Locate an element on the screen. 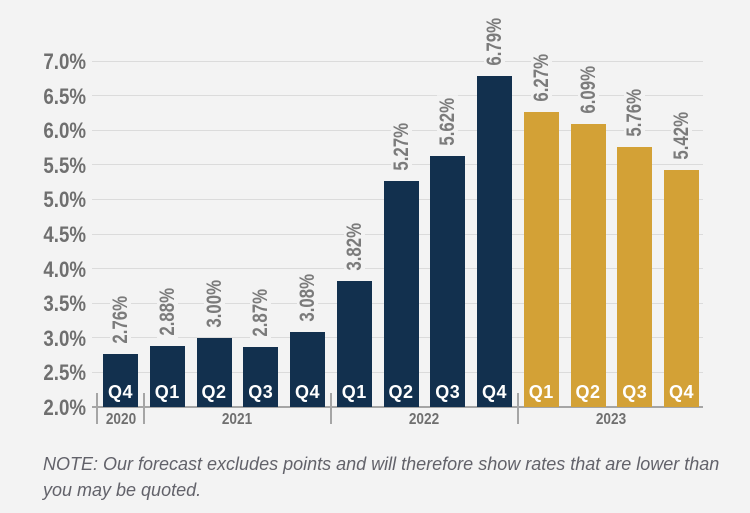 The height and width of the screenshot is (513, 750). y-axis-tick-label: 3.0% is located at coordinates (64, 338).